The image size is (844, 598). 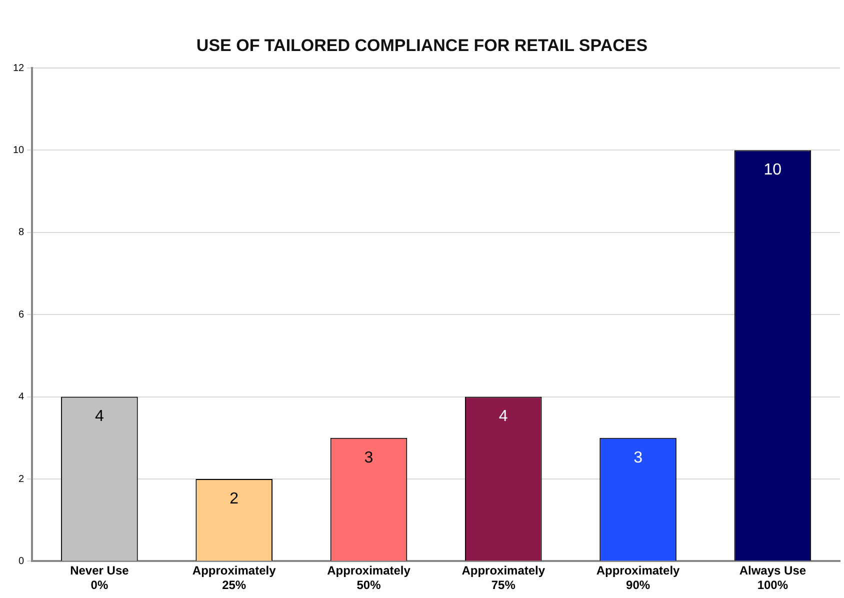 I want to click on y-tick-label: 10, so click(x=19, y=150).